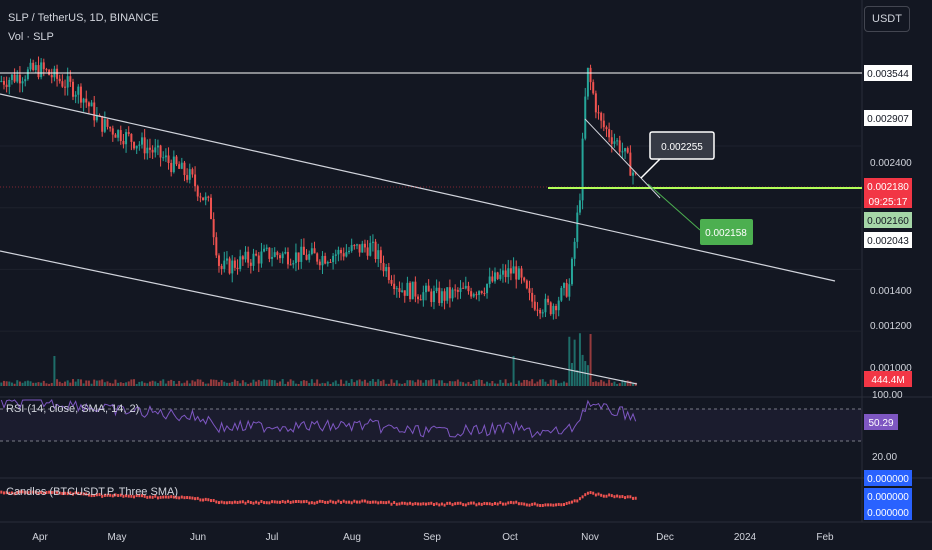 This screenshot has width=932, height=550. What do you see at coordinates (887, 395) in the screenshot?
I see `rsi-upper-value: 100.00` at bounding box center [887, 395].